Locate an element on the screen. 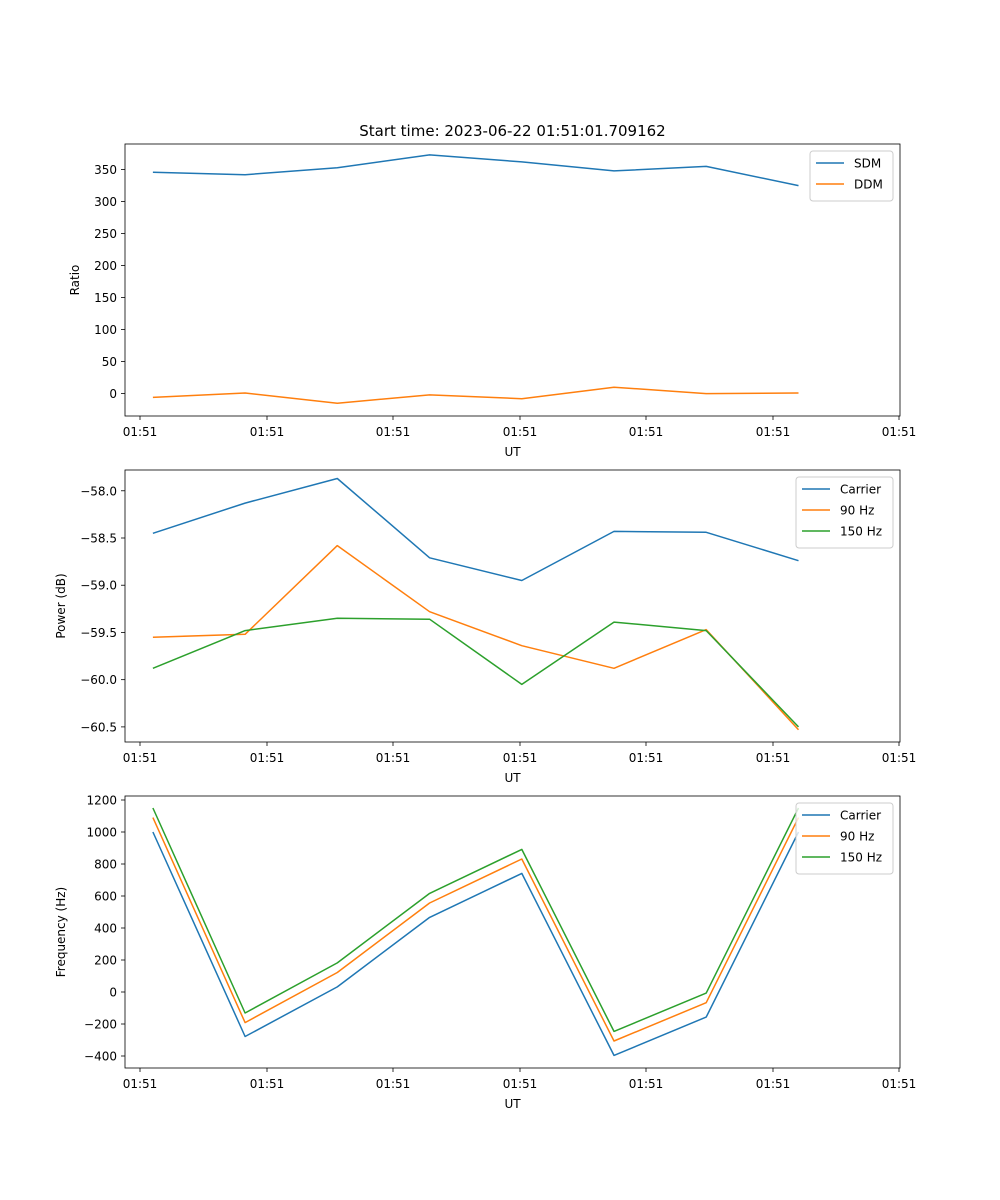 Image resolution: width=1000 pixels, height=1200 pixels. y-tick-label: −400 is located at coordinates (100, 1057).